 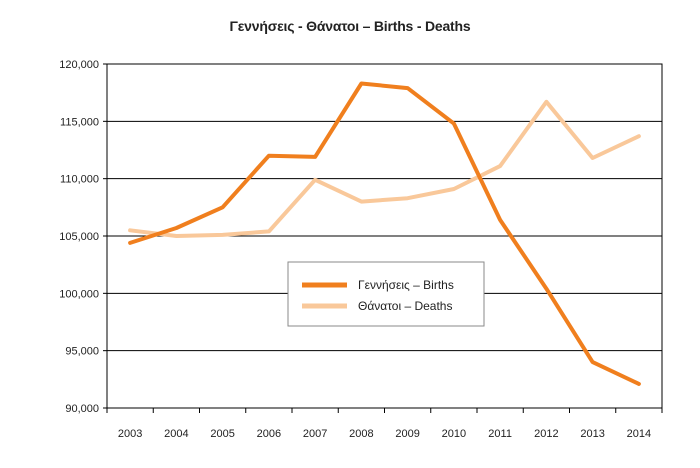 I want to click on x-tick-label: 2010, so click(x=454, y=434).